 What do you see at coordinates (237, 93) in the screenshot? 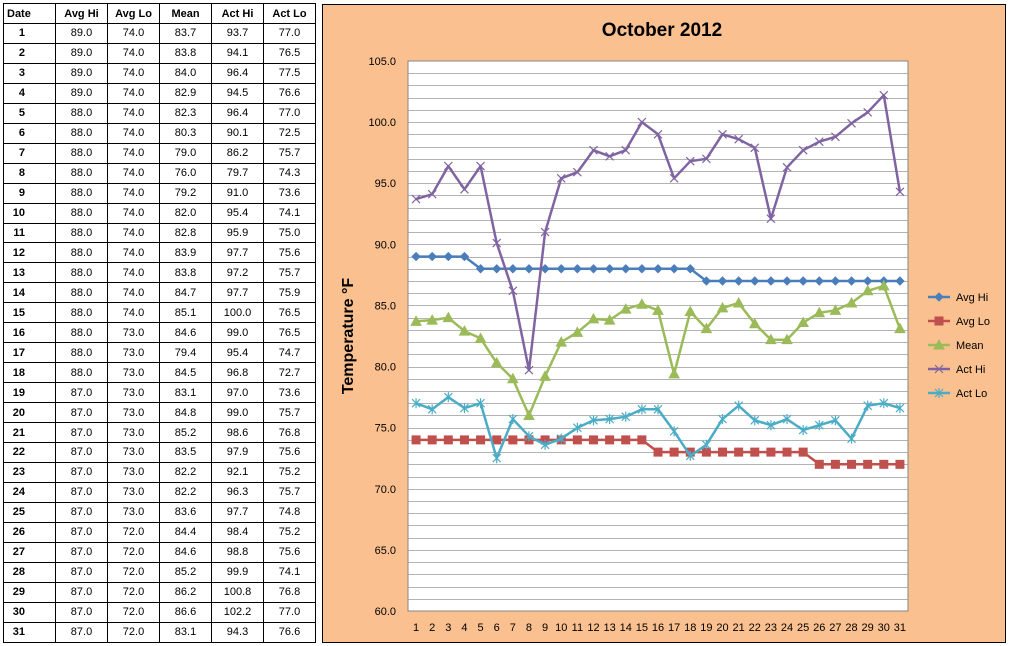
I see `table-cell-value: 94.5` at bounding box center [237, 93].